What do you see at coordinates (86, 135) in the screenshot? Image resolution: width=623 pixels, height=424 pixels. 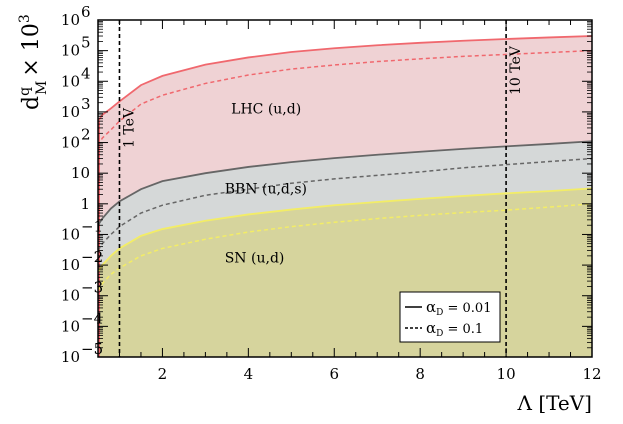 I see `y-tick-label-exponent: 2` at bounding box center [86, 135].